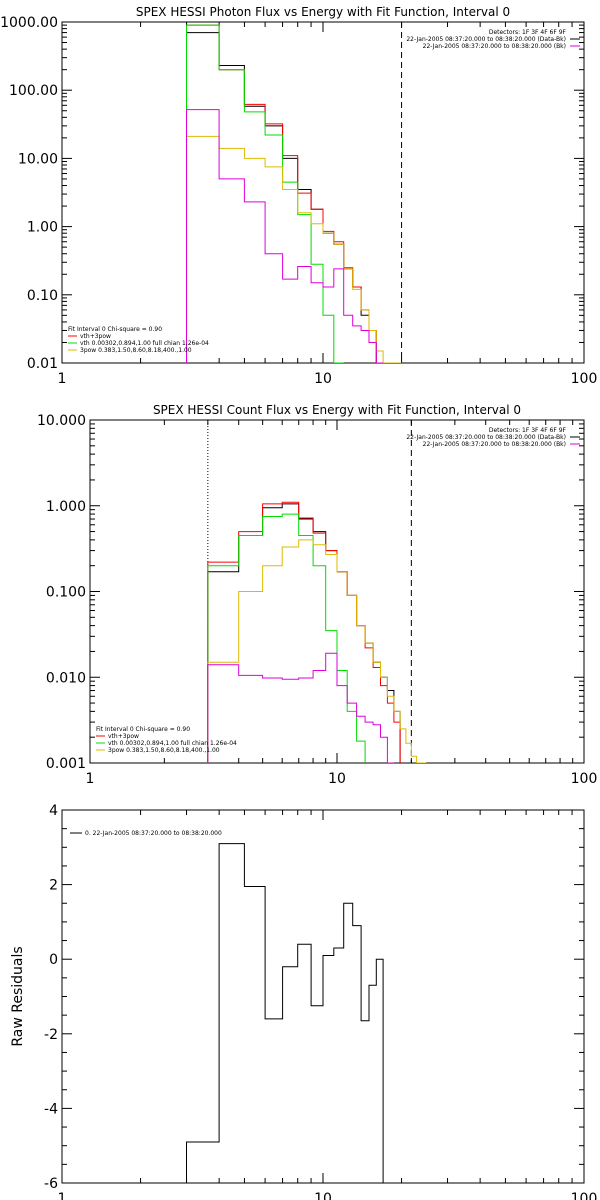  I want to click on y-tick-label: 10.00, so click(38, 159).